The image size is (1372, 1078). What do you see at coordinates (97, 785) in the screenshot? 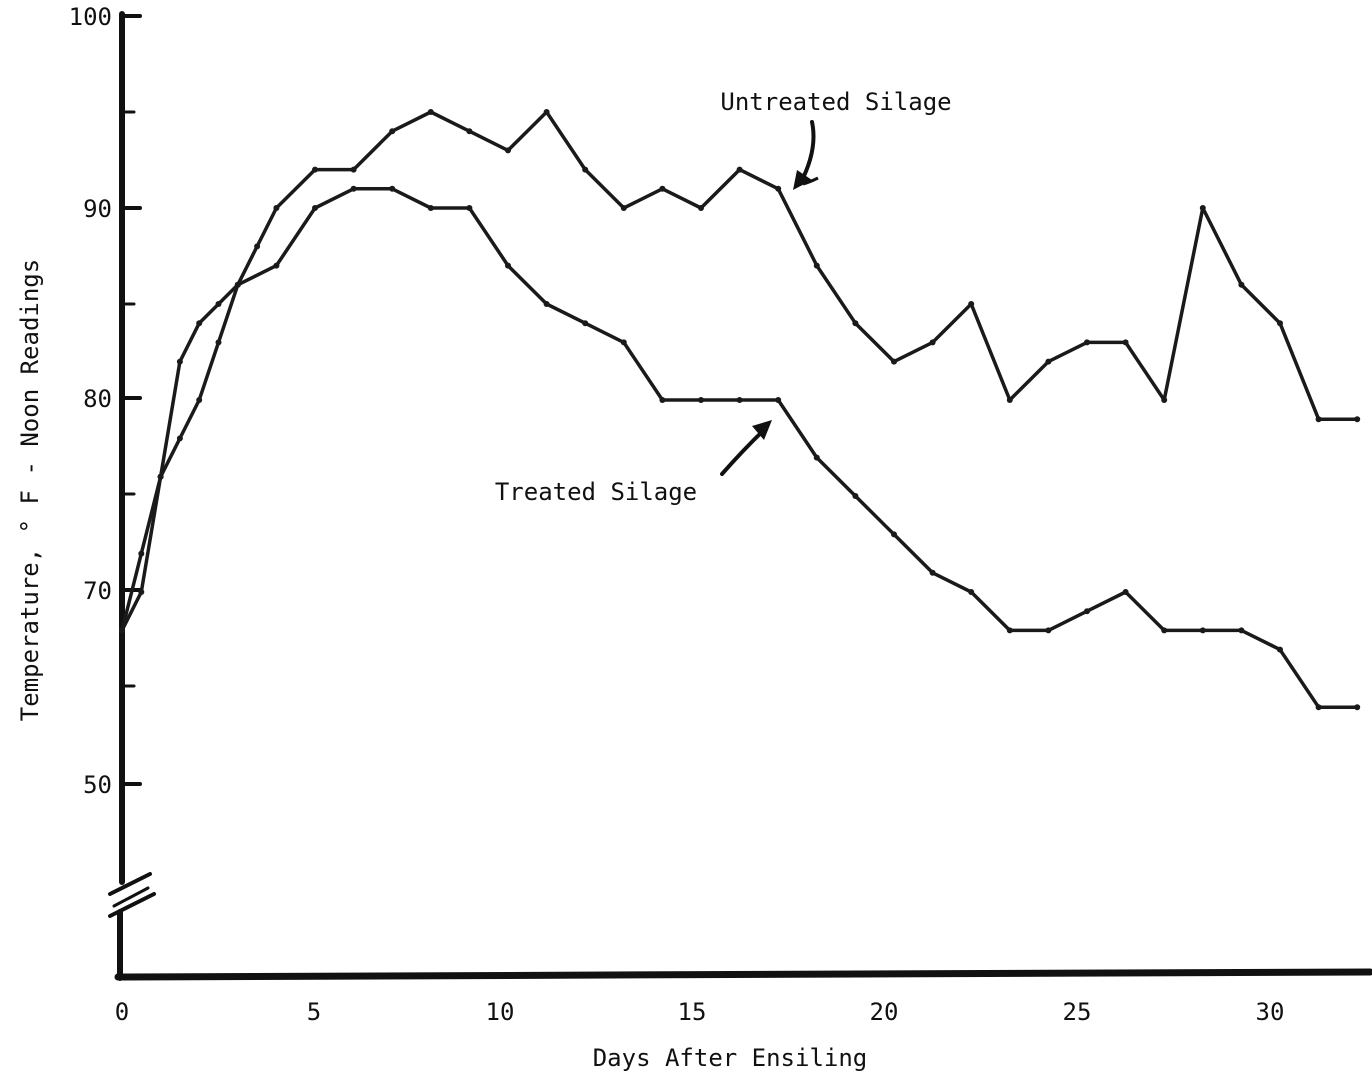
I see `y-tick-label: 50` at bounding box center [97, 785].